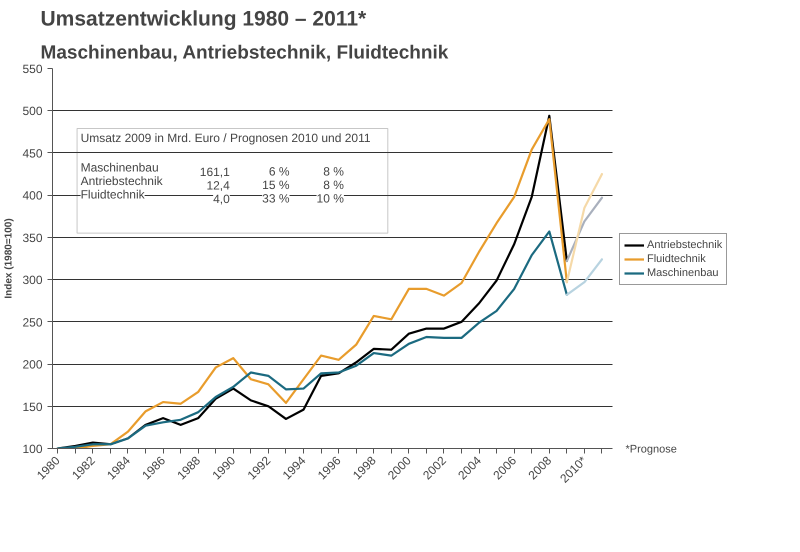 This screenshot has width=800, height=552. I want to click on annotation: Maschinenbau, so click(119, 167).